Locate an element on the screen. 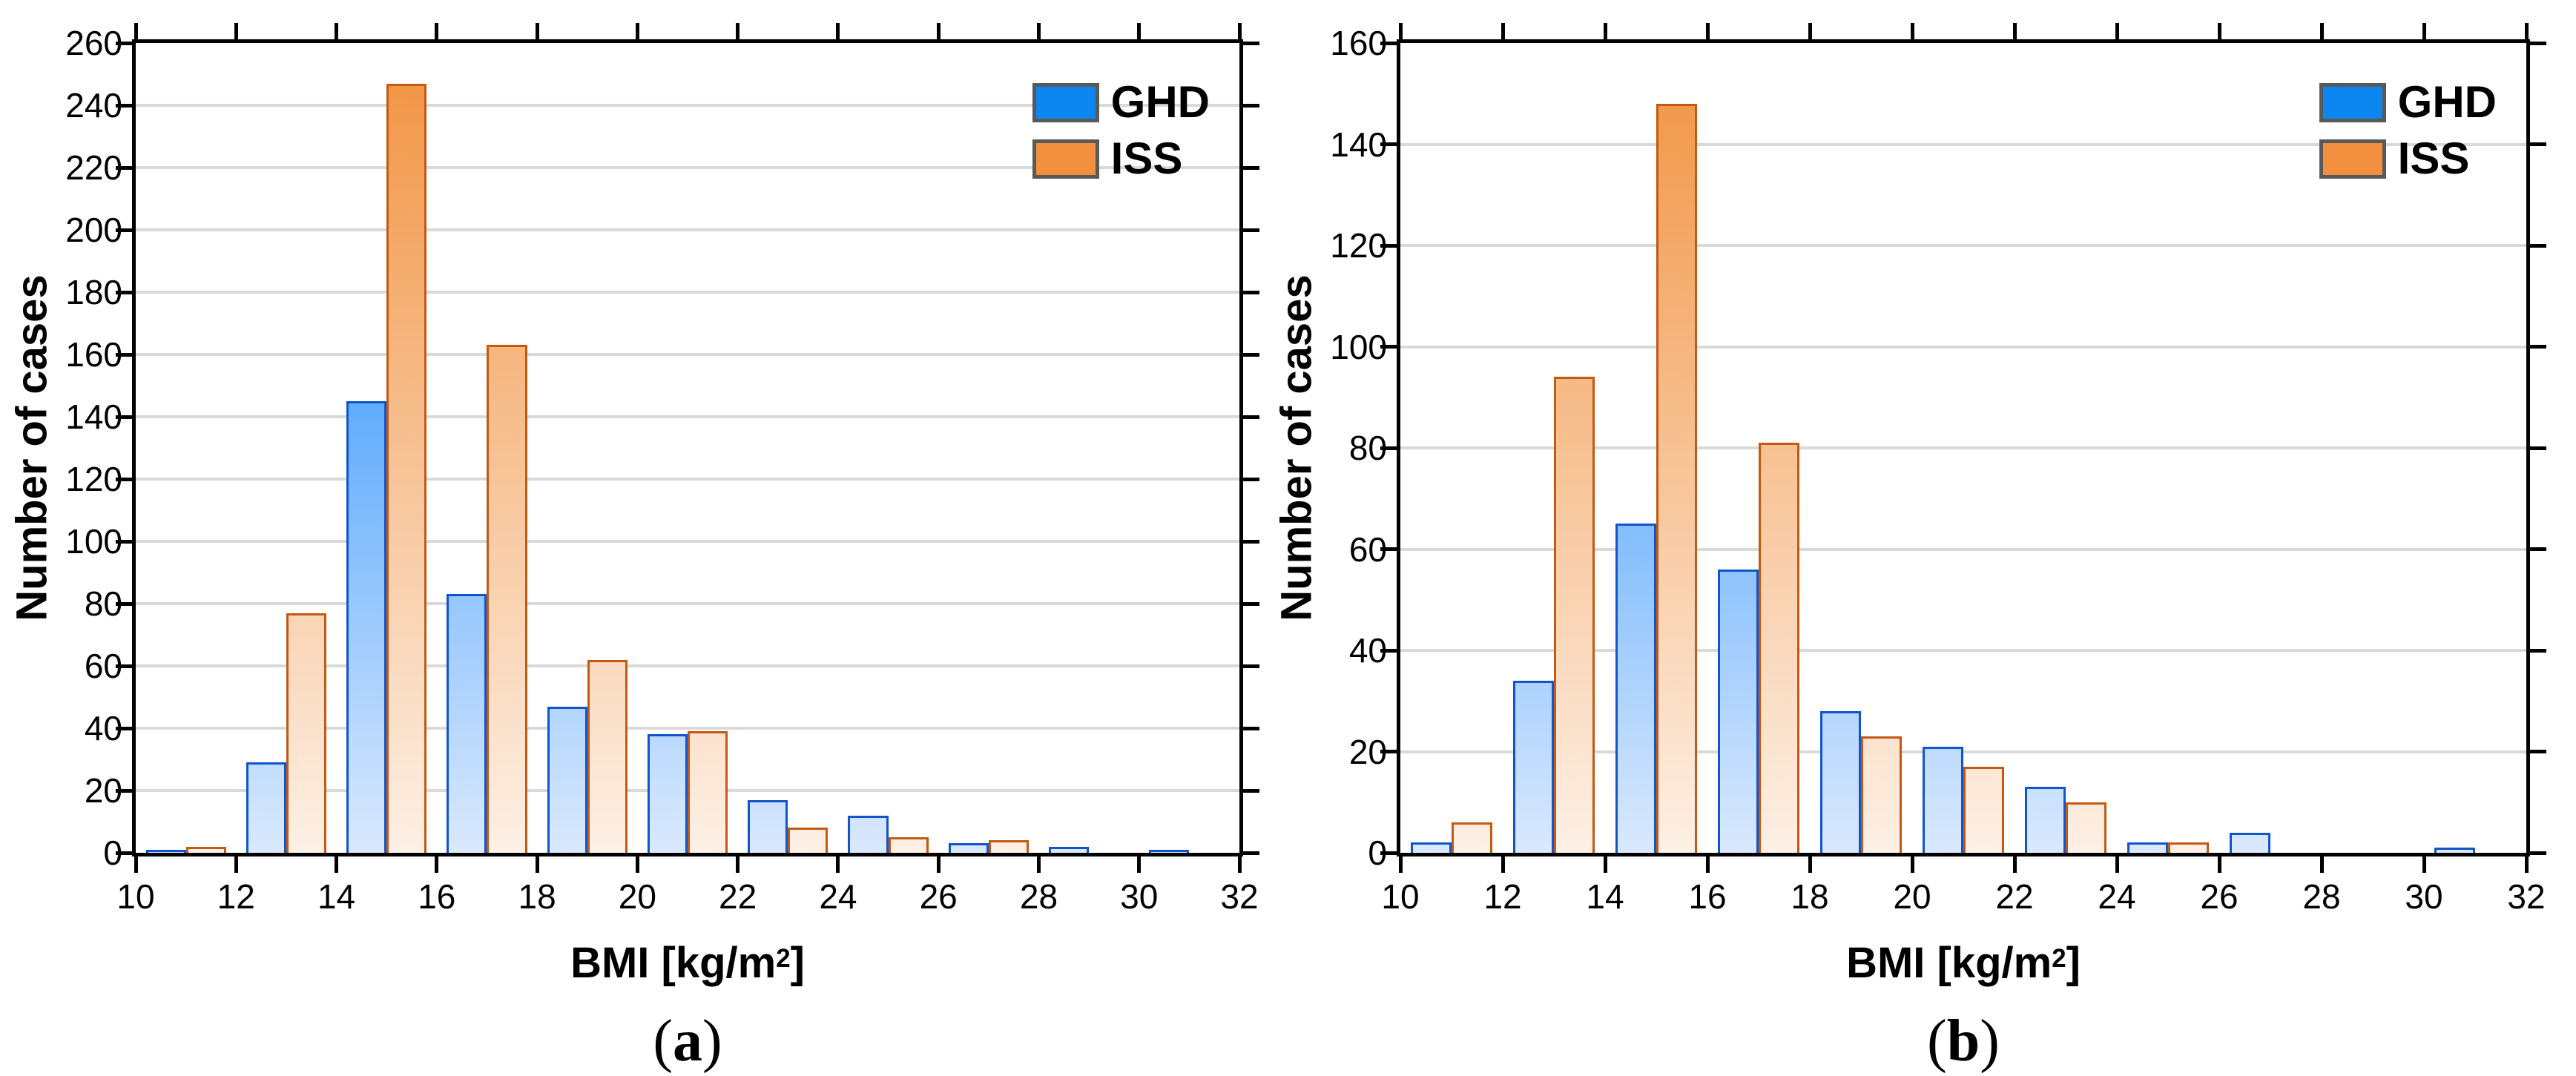  legend-a: GHD ISS is located at coordinates (1121, 131).